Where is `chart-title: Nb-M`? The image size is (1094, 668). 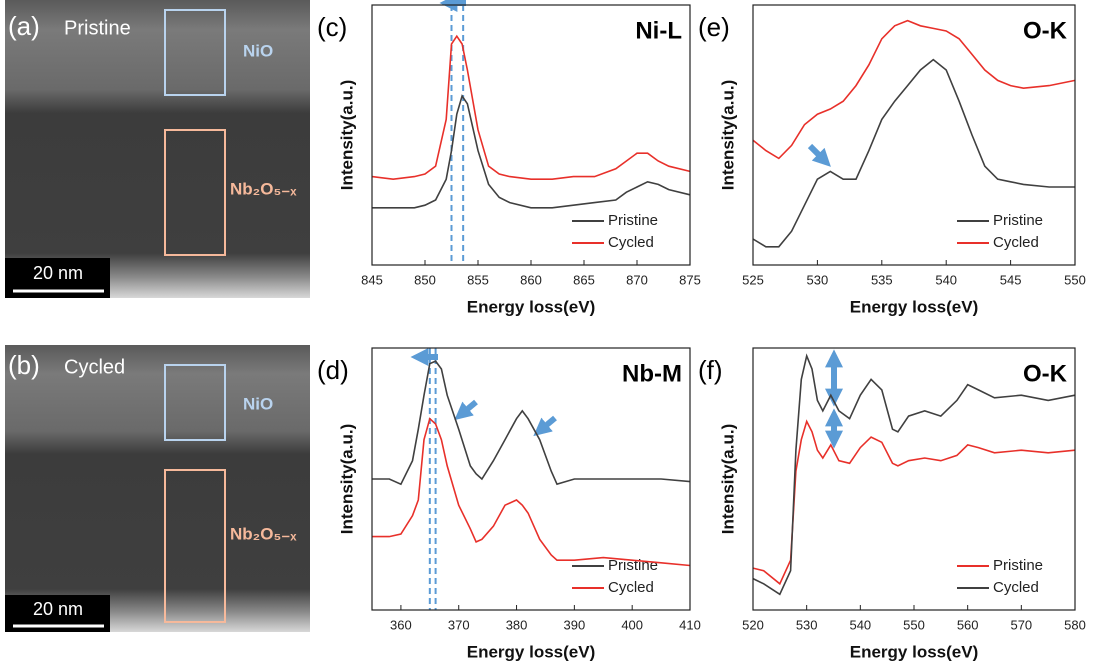
chart-title: Nb-M is located at coordinates (652, 373).